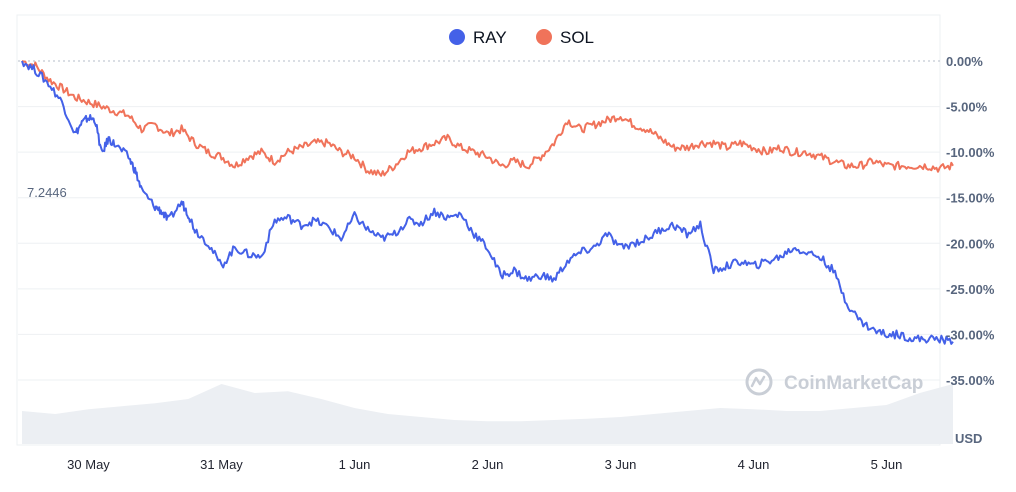 This screenshot has height=492, width=1016. Describe the element at coordinates (488, 464) in the screenshot. I see `x-tick-label: 2 Jun` at that location.